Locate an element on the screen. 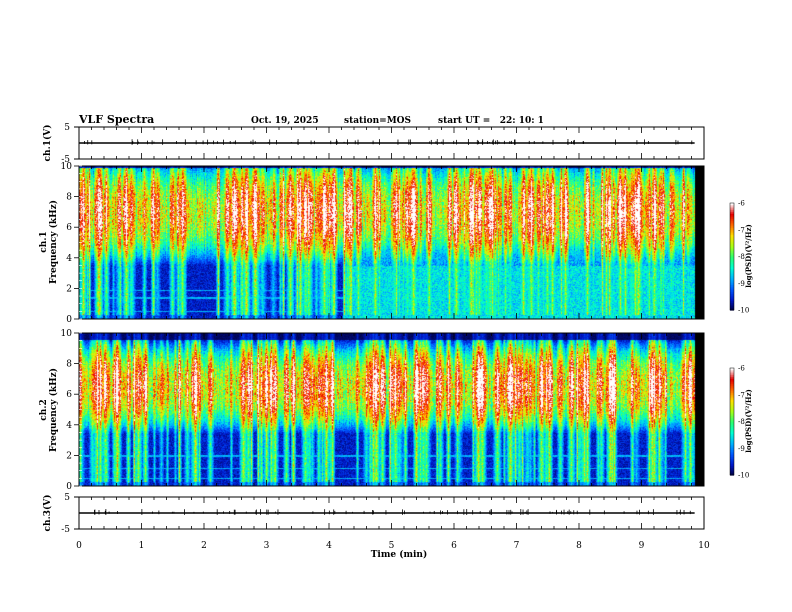 The width and height of the screenshot is (792, 612). ch2-spectrogram-ytick-label: 2 is located at coordinates (69, 456).